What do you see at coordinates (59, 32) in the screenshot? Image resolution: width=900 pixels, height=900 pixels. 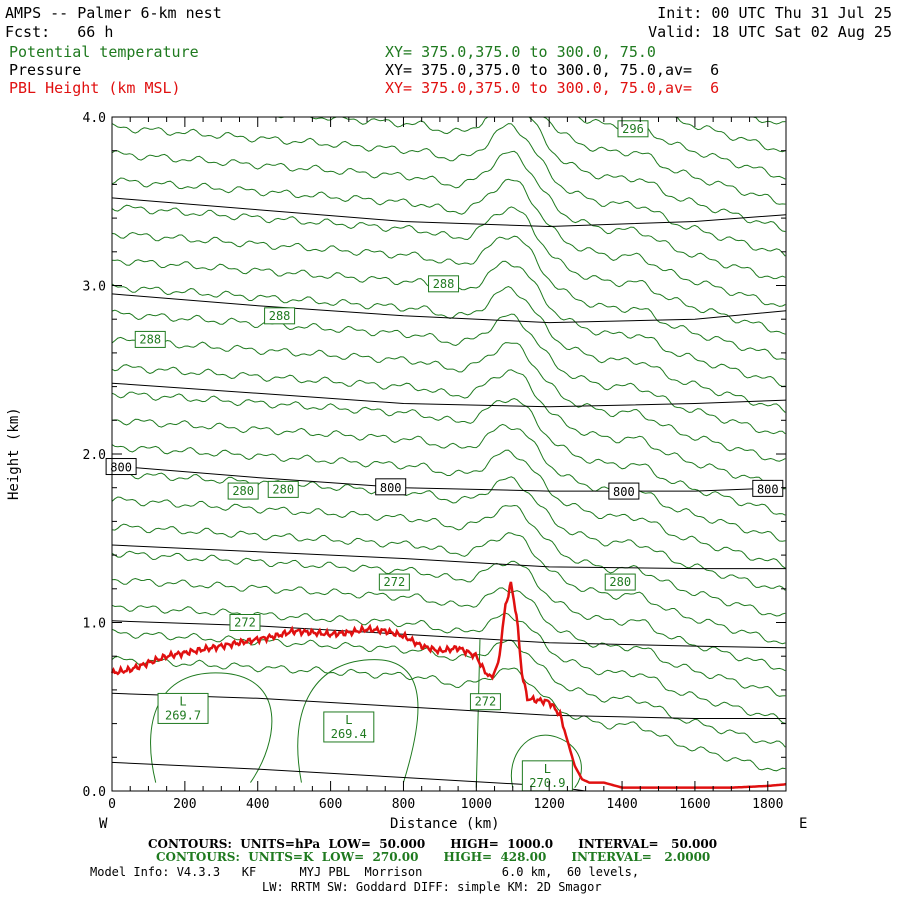 I see `forecast-hour: Fcst: 66 h` at bounding box center [59, 32].